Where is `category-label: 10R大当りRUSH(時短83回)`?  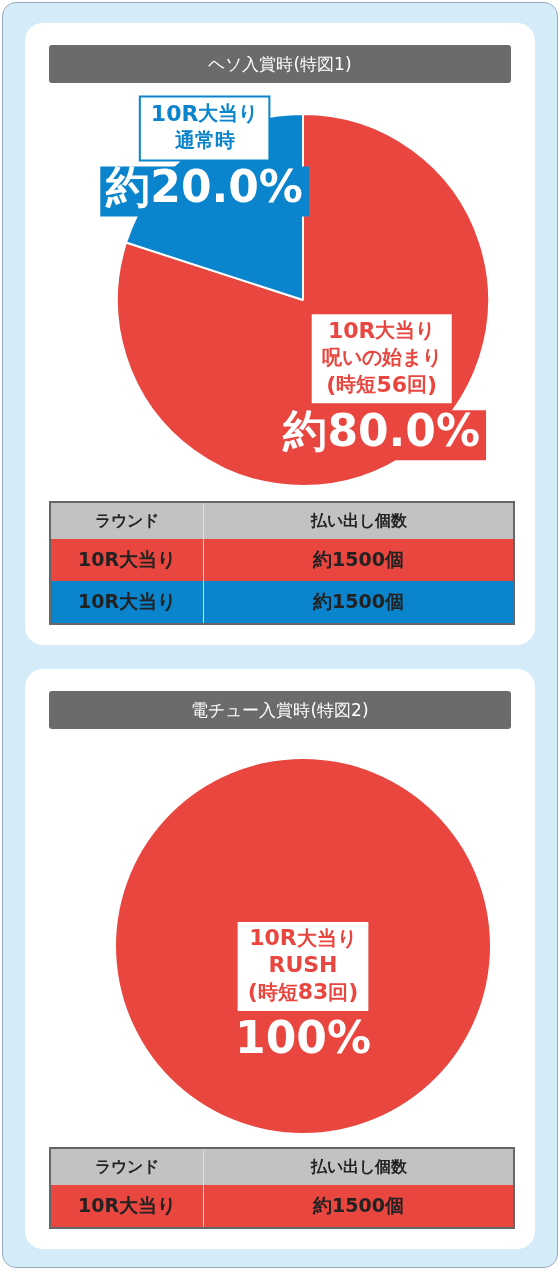
category-label: 10R大当りRUSH(時短83回) is located at coordinates (303, 965).